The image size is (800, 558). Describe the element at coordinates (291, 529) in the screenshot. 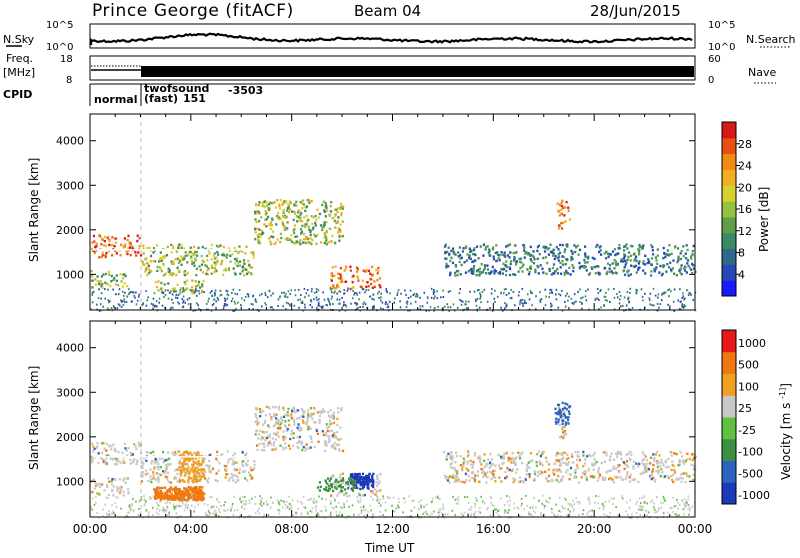

I see `x-tick-label: 08:00` at that location.